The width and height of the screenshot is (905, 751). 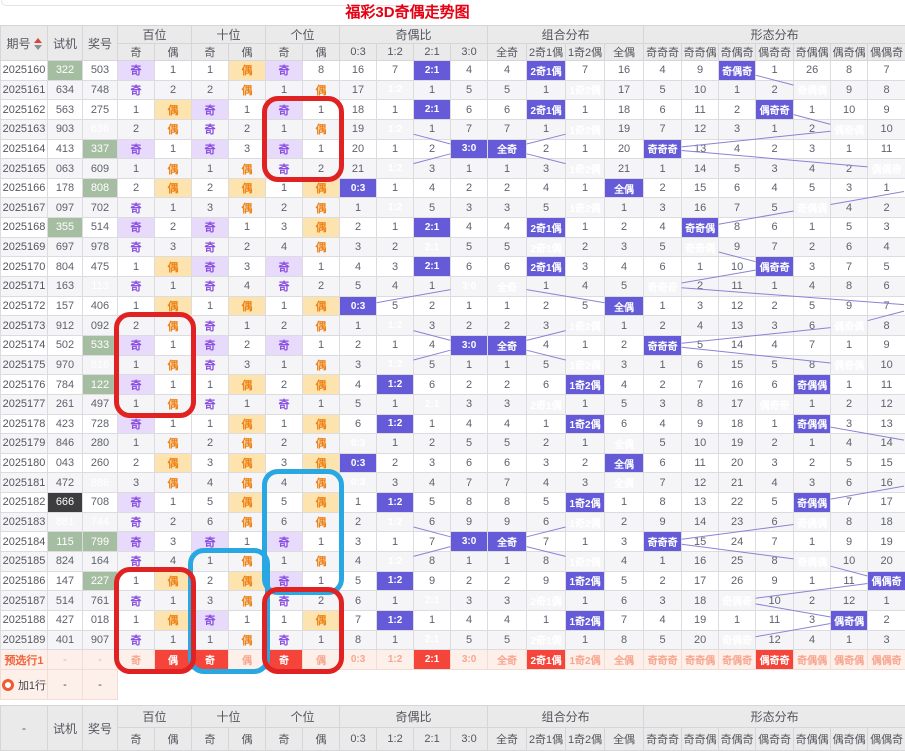 I want to click on footer-test-cell: 试机, so click(x=65, y=728).